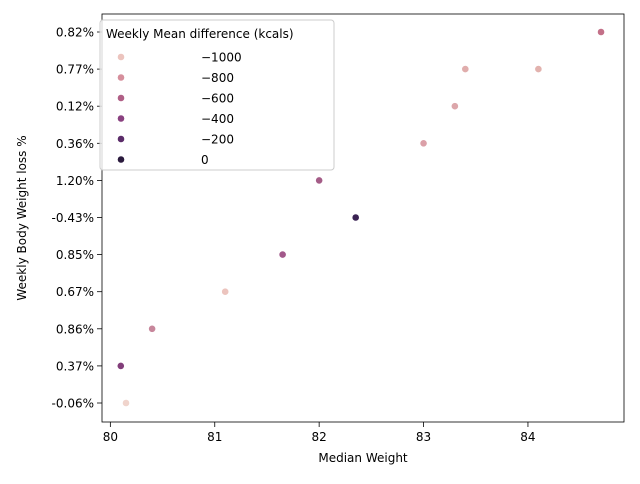  I want to click on legend-label: −1000, so click(221, 58).